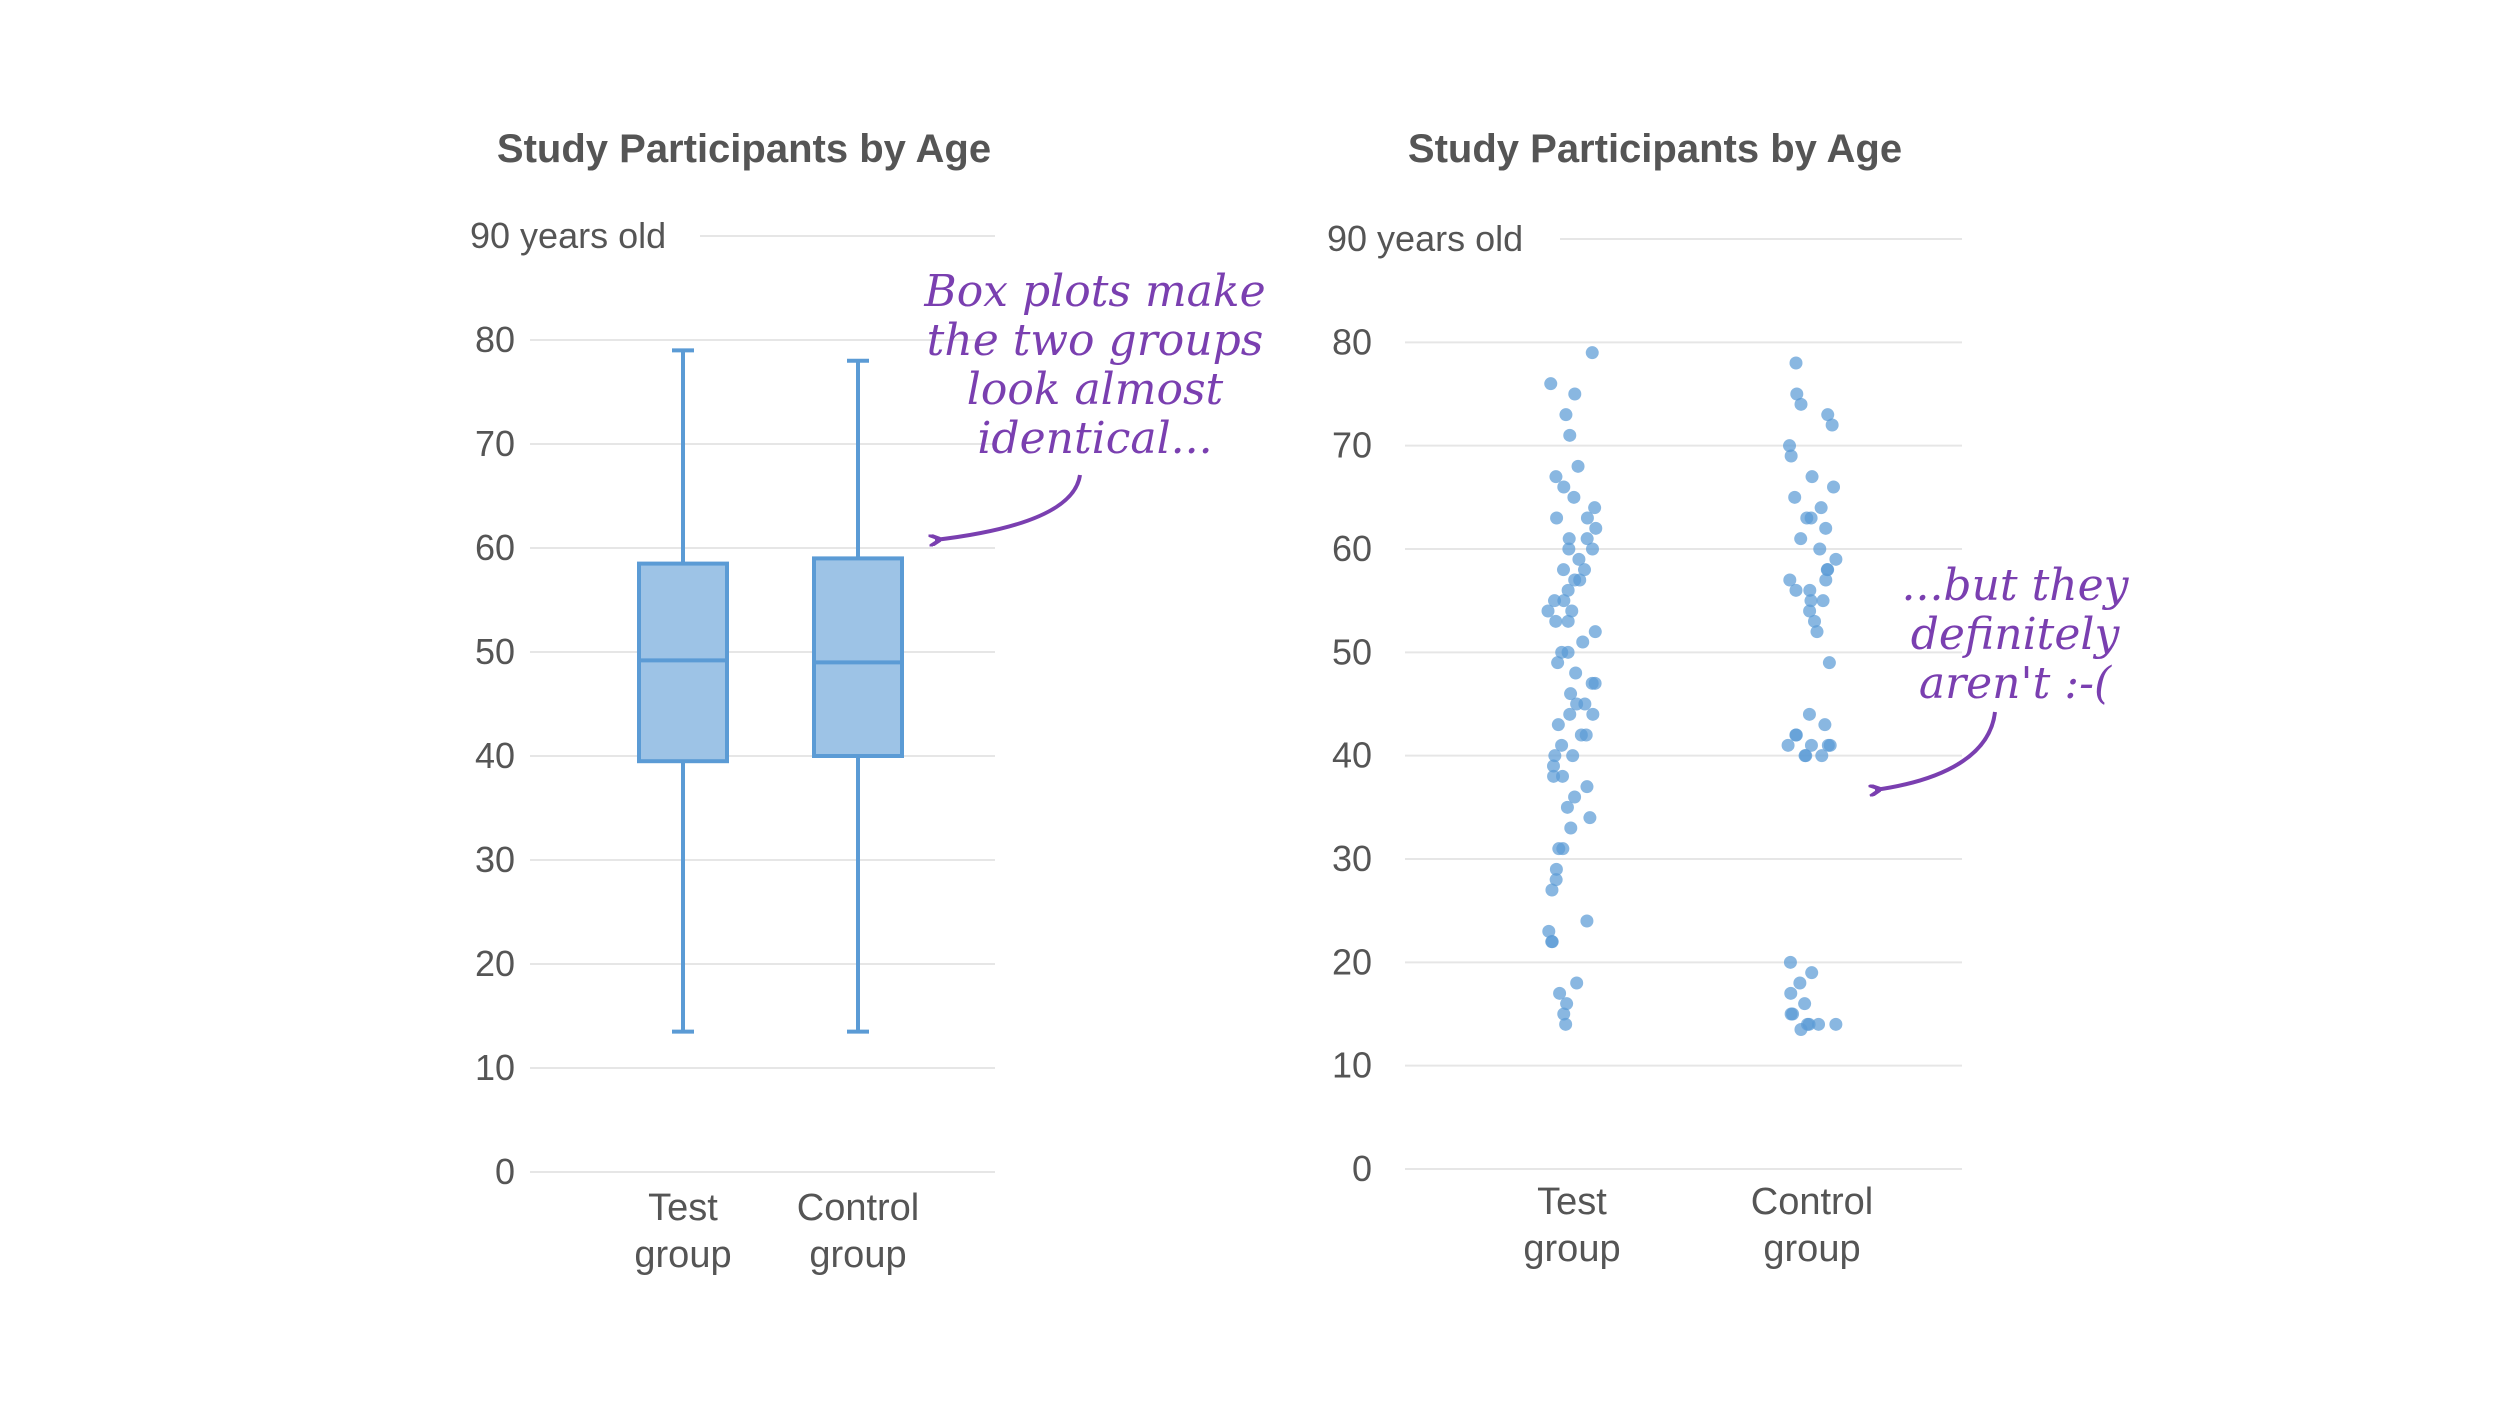 The width and height of the screenshot is (2500, 1406). Describe the element at coordinates (2015, 683) in the screenshot. I see `annotation-line-3: aren't :-(` at that location.